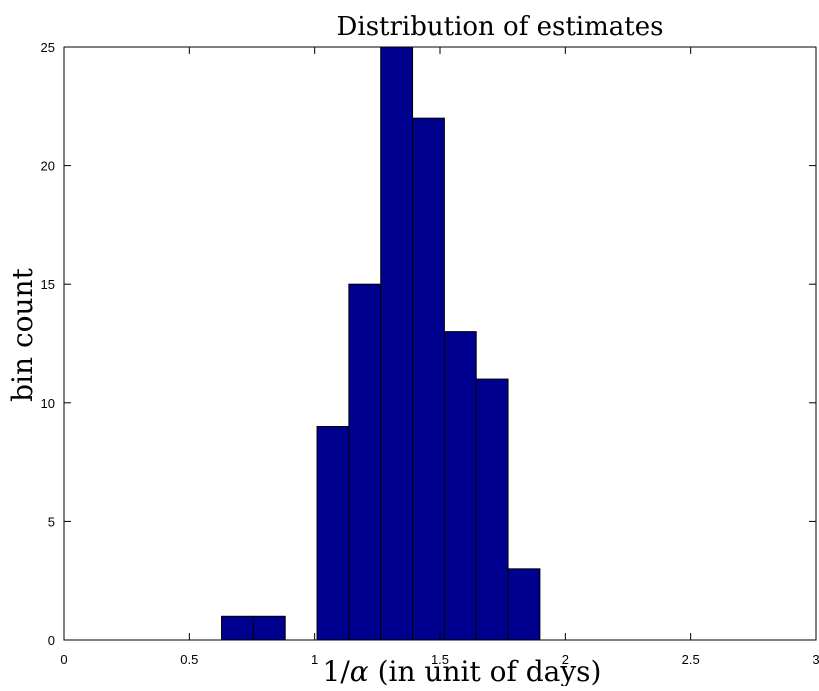 This screenshot has height=691, width=819. I want to click on x-axis-label: 1/α (in unit of days), so click(462, 670).